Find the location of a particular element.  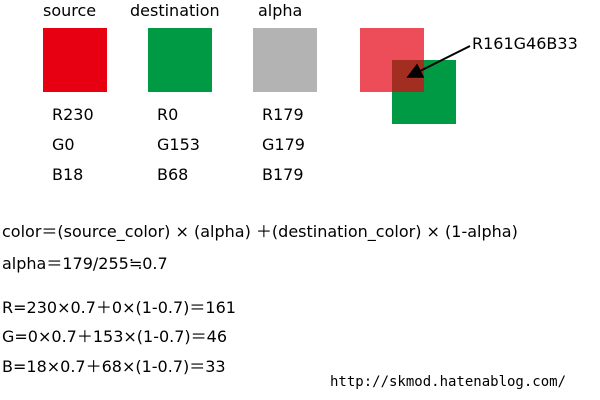

value-b: B18 is located at coordinates (68, 174).